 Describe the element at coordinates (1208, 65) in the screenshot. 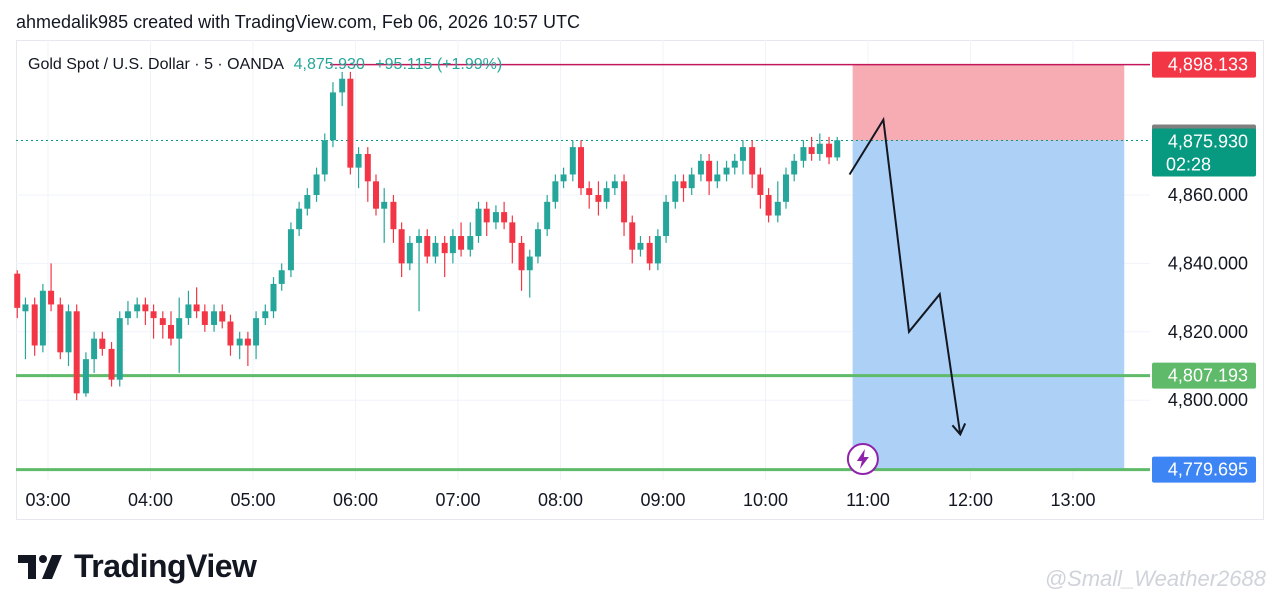

I see `stop-price-label: 4,898.133` at that location.